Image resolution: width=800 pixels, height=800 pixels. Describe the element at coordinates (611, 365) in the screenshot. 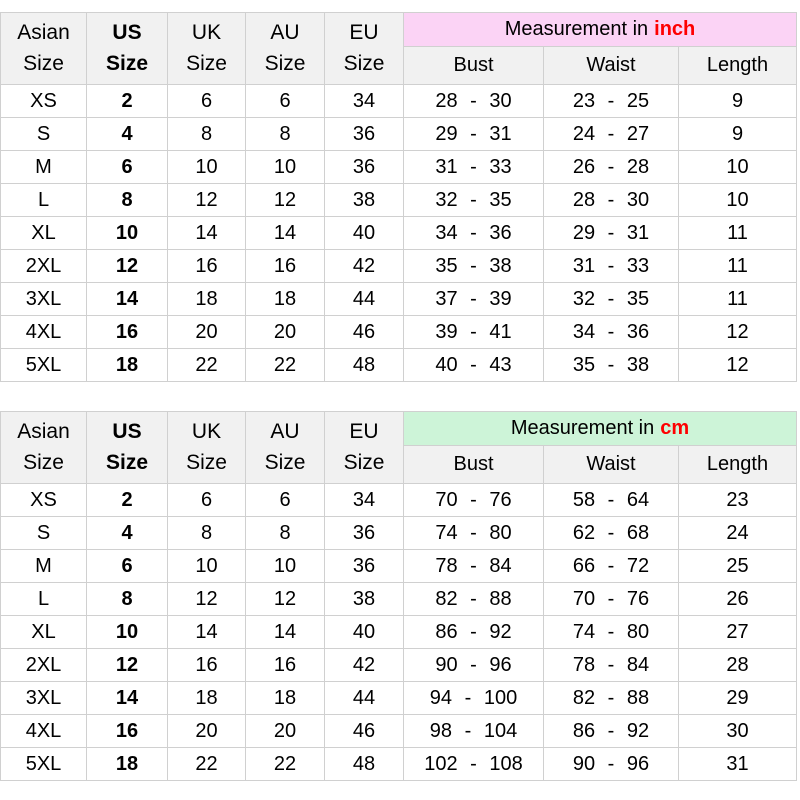

I see `waist-cell: 35 - 38` at that location.